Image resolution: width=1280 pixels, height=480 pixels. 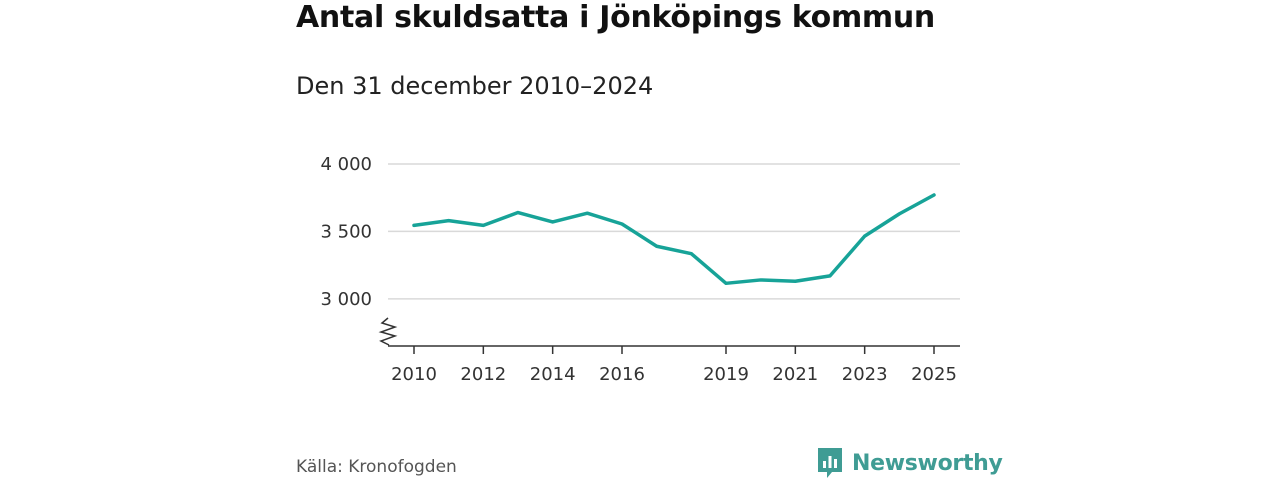 I want to click on brand-logo: Newsworthy, so click(x=909, y=463).